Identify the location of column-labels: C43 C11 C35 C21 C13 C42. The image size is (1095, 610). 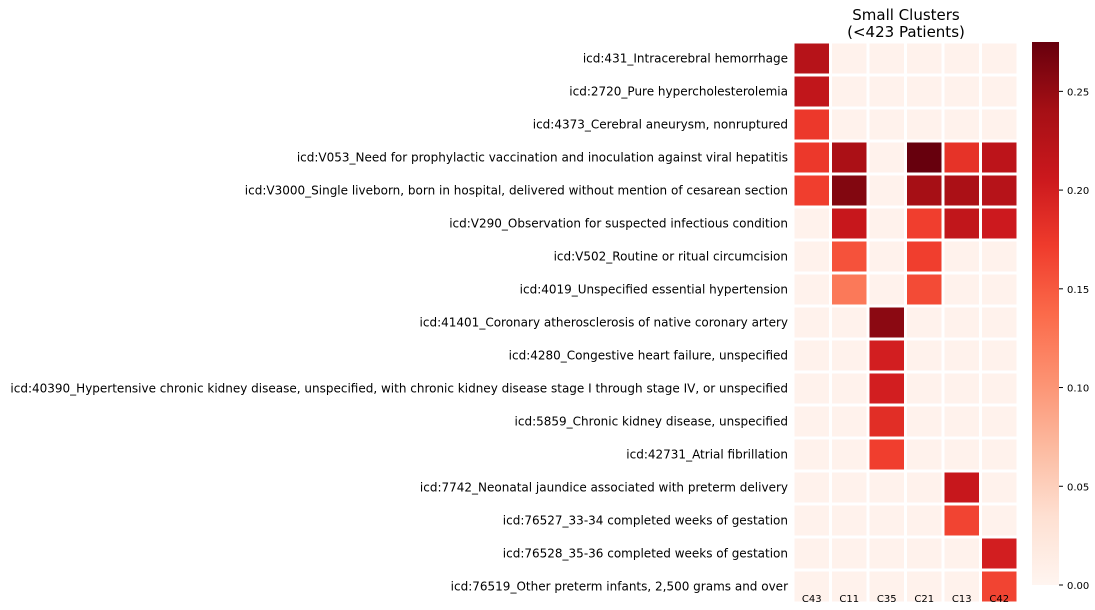
(905, 599).